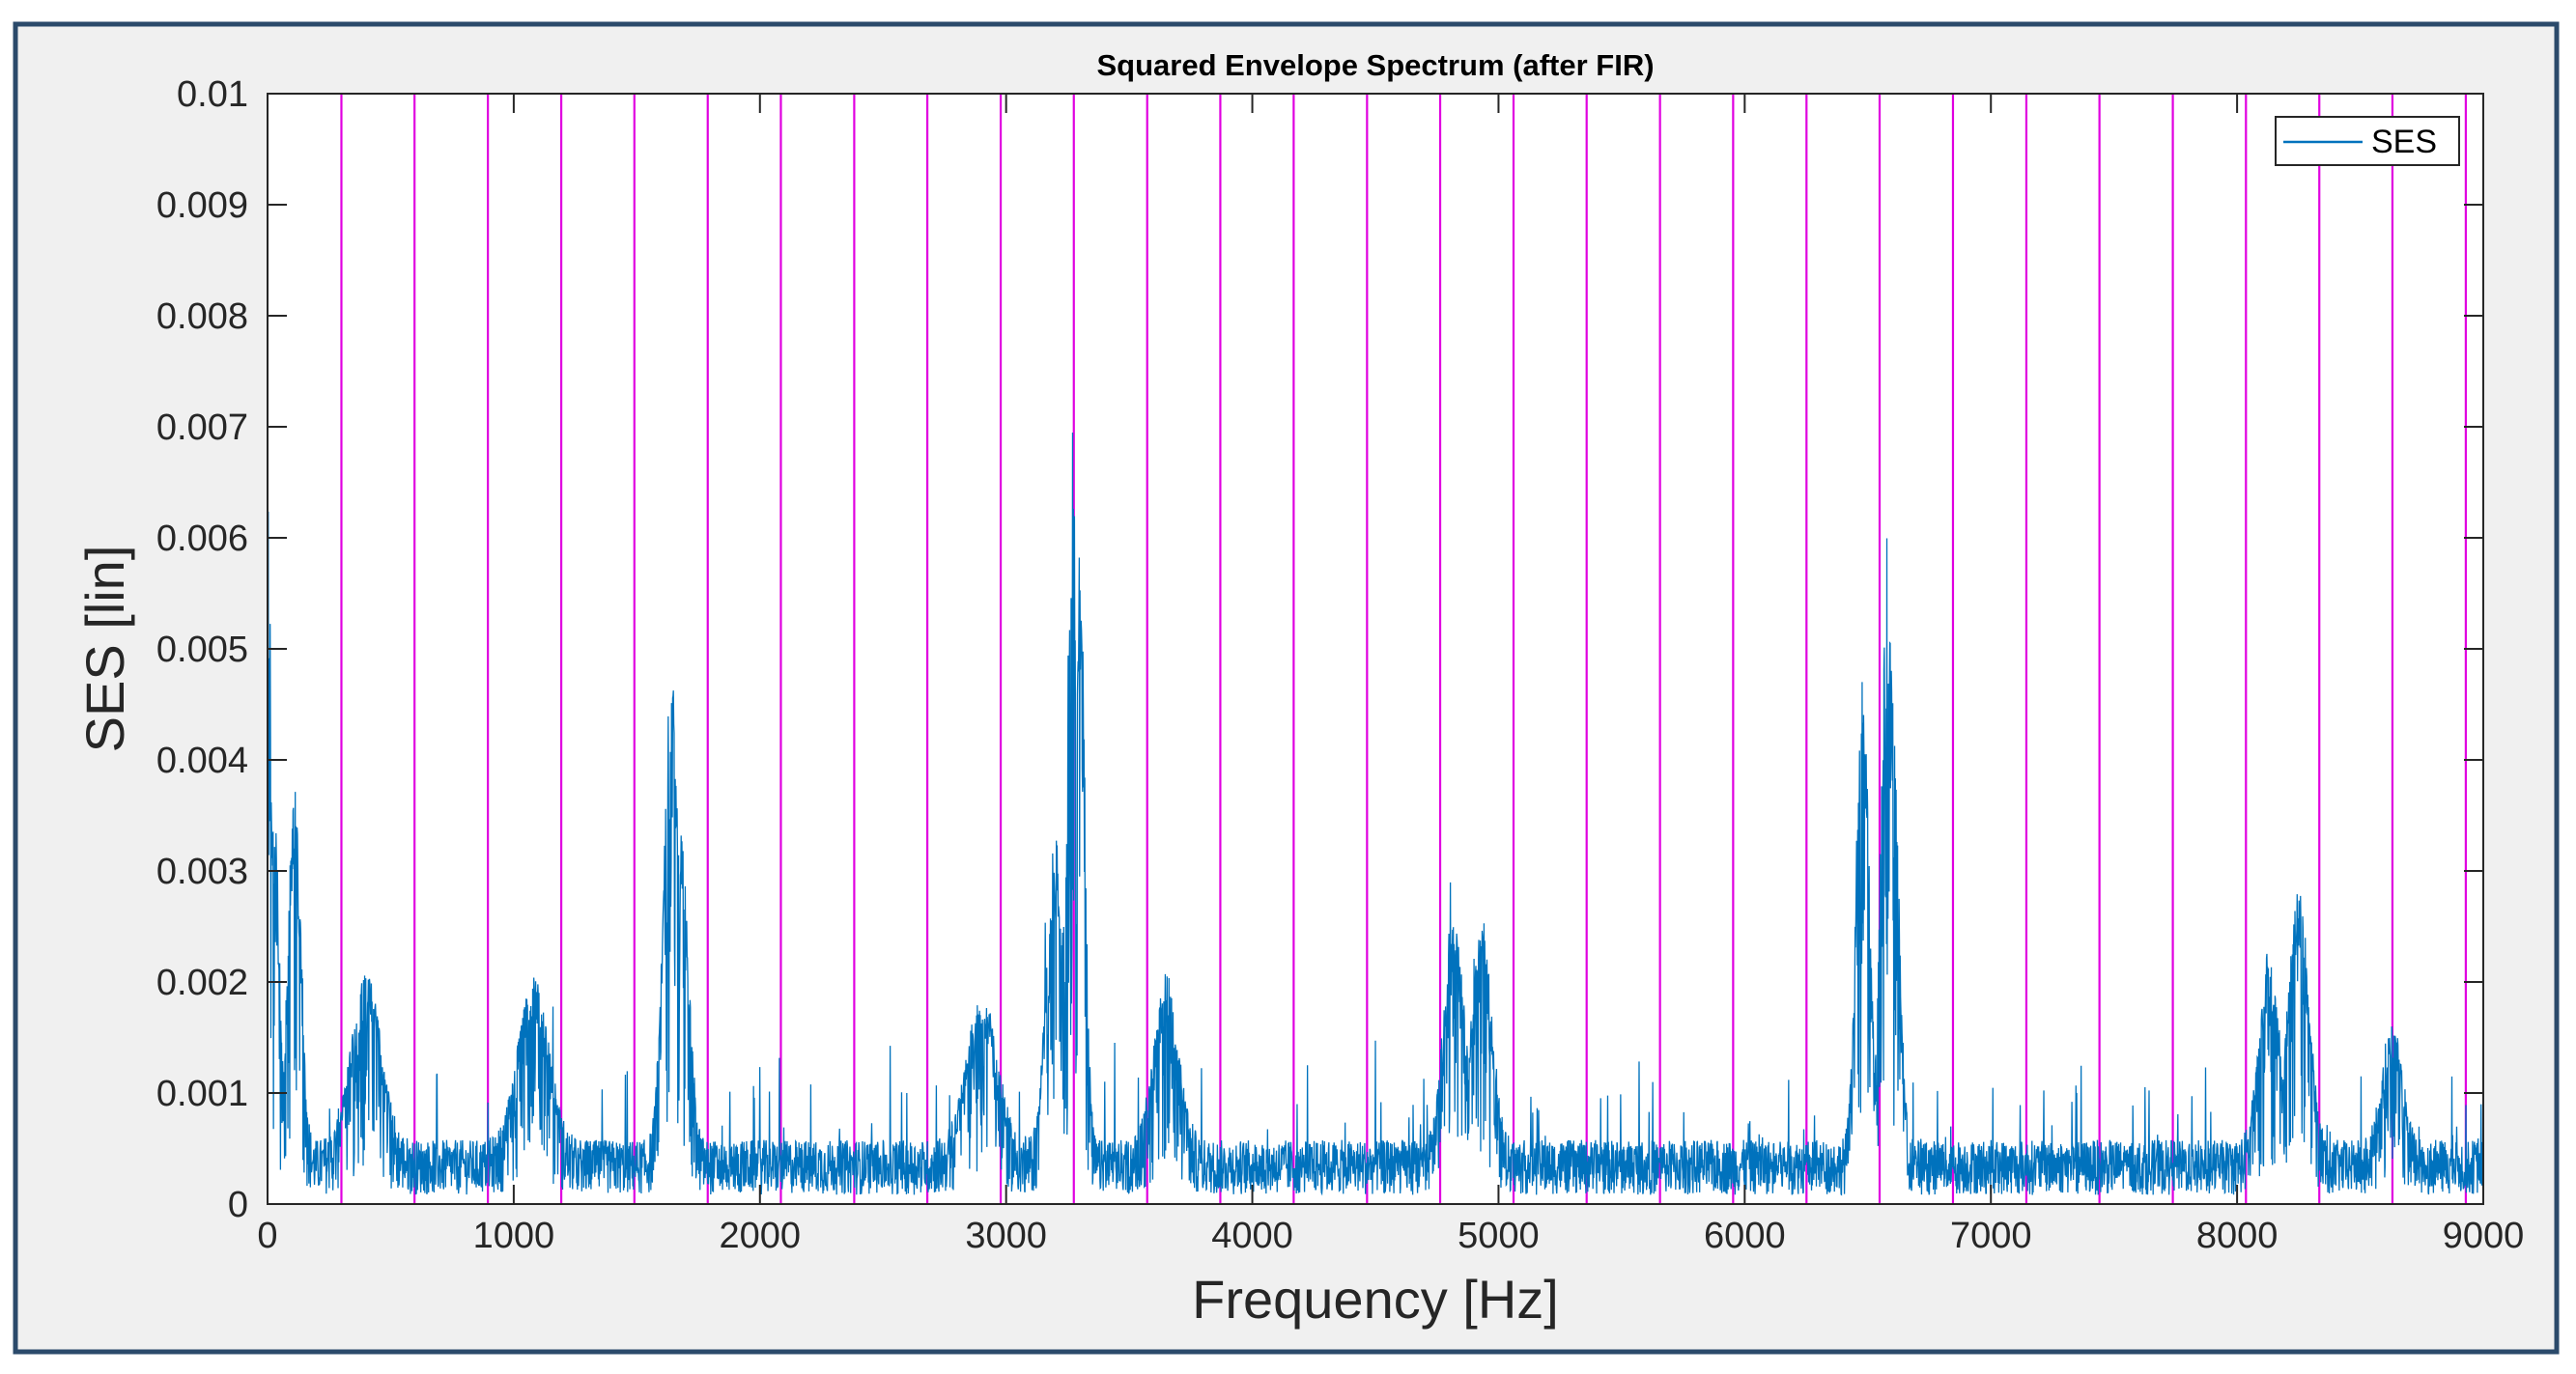 The width and height of the screenshot is (2576, 1374). I want to click on x-tick-label: 0, so click(267, 1236).